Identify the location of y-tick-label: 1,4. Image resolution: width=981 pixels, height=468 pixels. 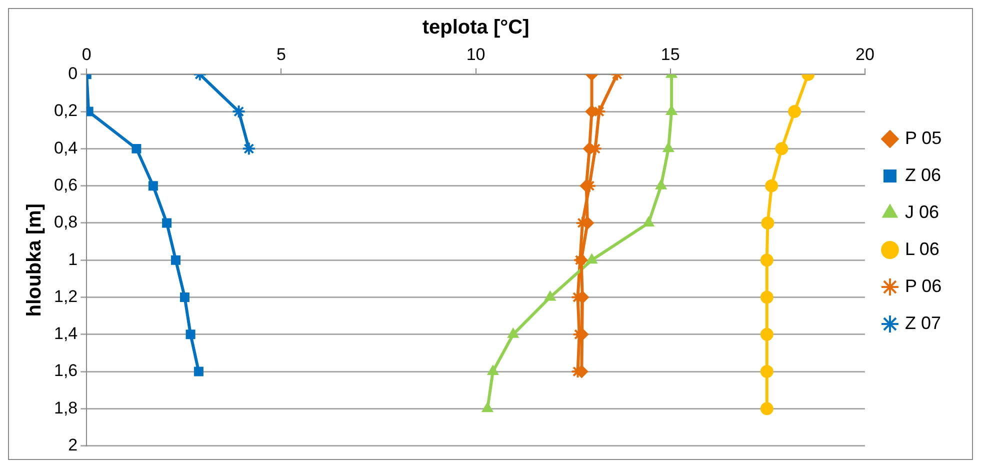
(66, 334).